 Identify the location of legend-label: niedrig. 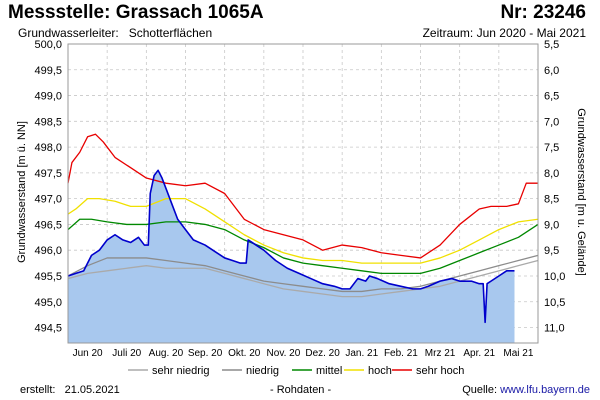
(262, 371).